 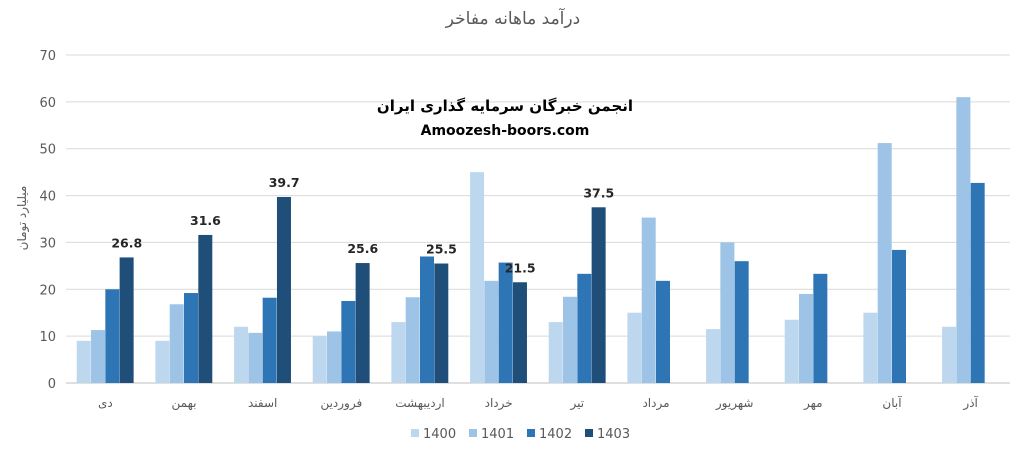 What do you see at coordinates (439, 434) in the screenshot?
I see `legend-label: 1400` at bounding box center [439, 434].